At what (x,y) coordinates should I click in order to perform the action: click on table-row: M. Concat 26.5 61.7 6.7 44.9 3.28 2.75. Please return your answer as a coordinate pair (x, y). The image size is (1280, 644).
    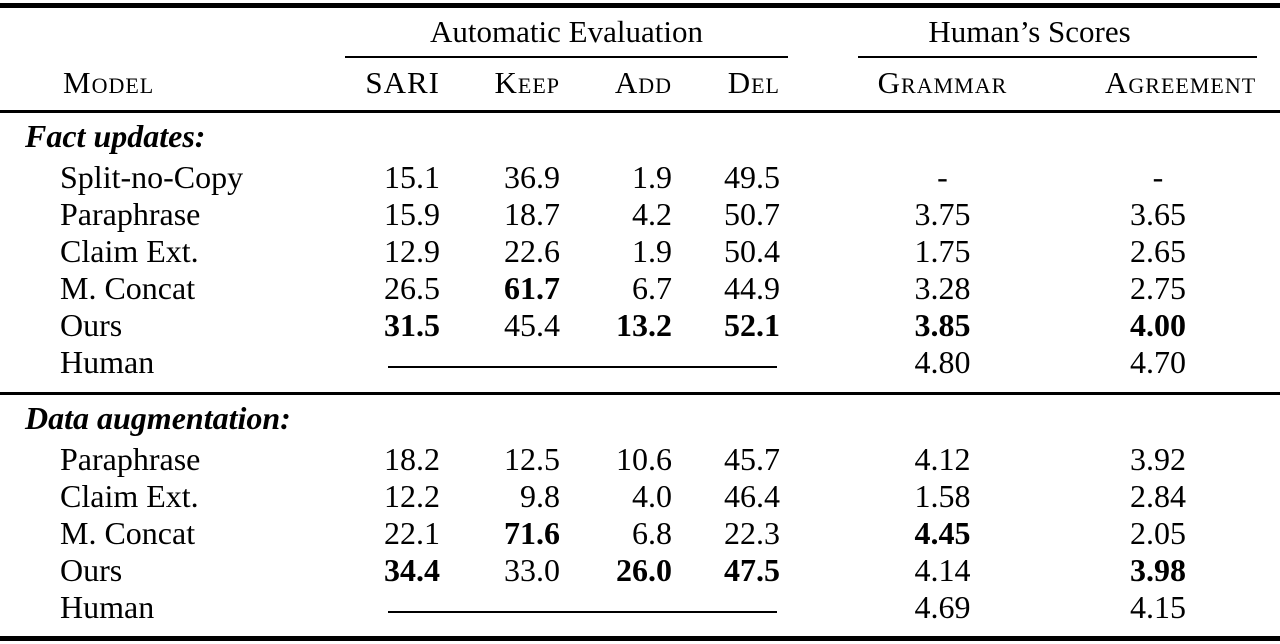
    Looking at the image, I should click on (640, 288).